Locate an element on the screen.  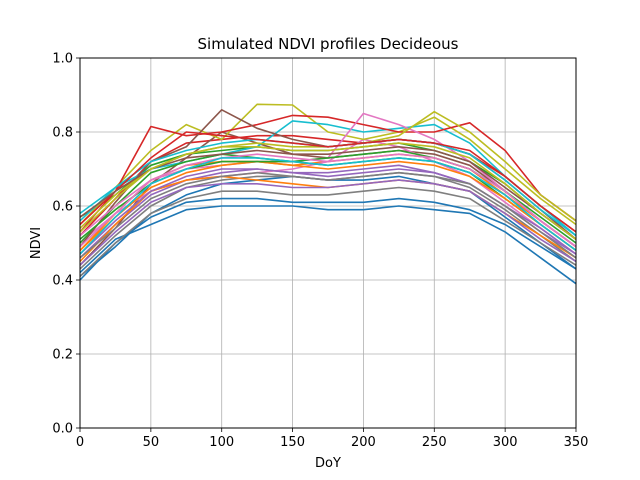
x-tick-label: 50 is located at coordinates (151, 442).